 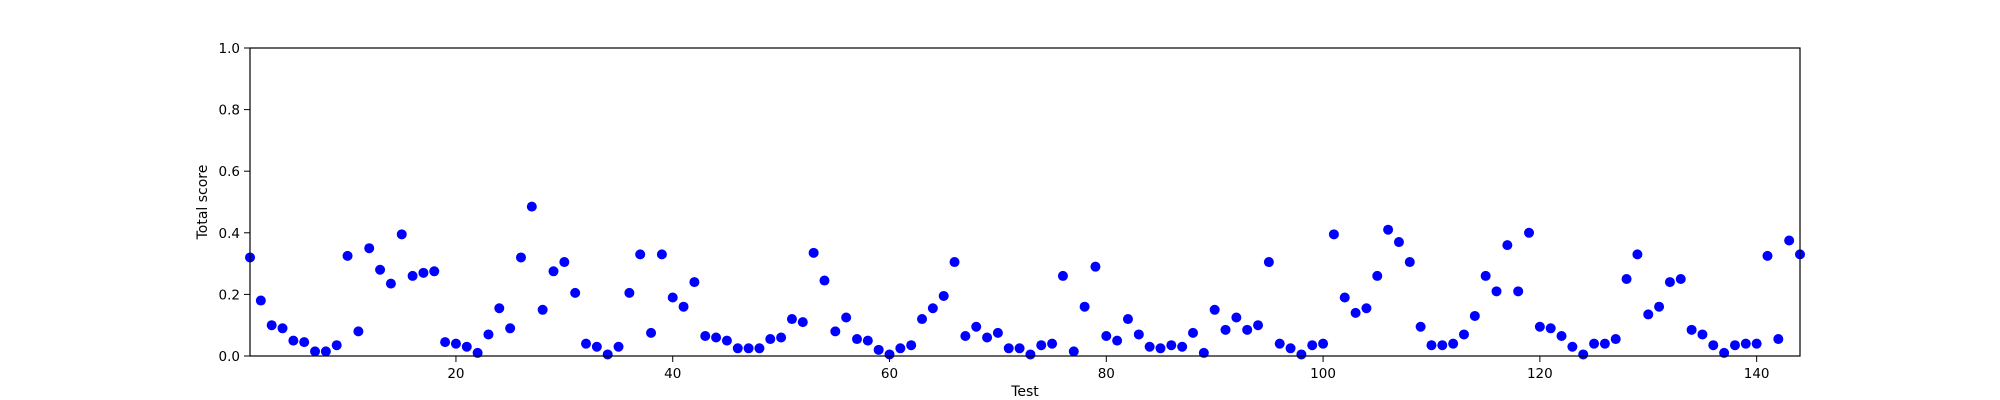 What do you see at coordinates (1540, 374) in the screenshot?
I see `x-tick-label: 120` at bounding box center [1540, 374].